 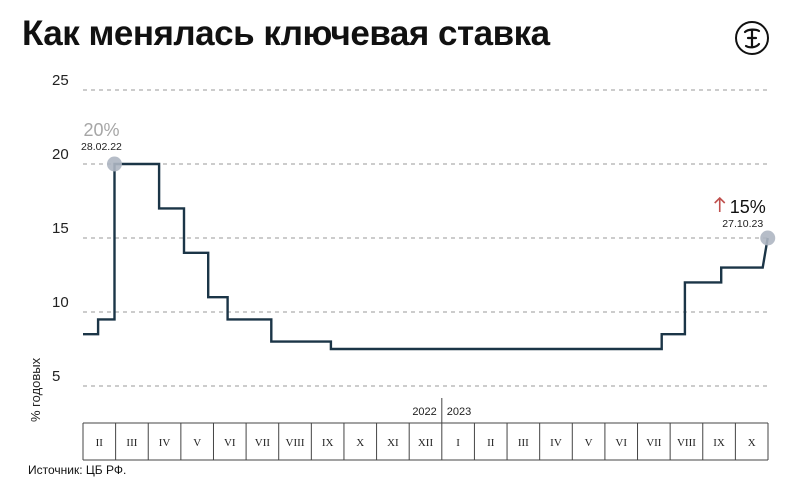 I want to click on the-bell-logo-icon, so click(x=752, y=38).